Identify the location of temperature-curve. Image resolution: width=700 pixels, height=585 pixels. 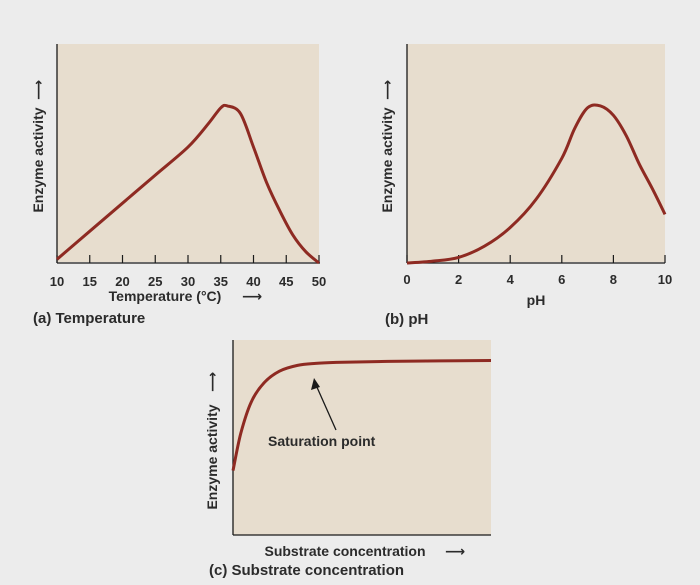
(188, 184).